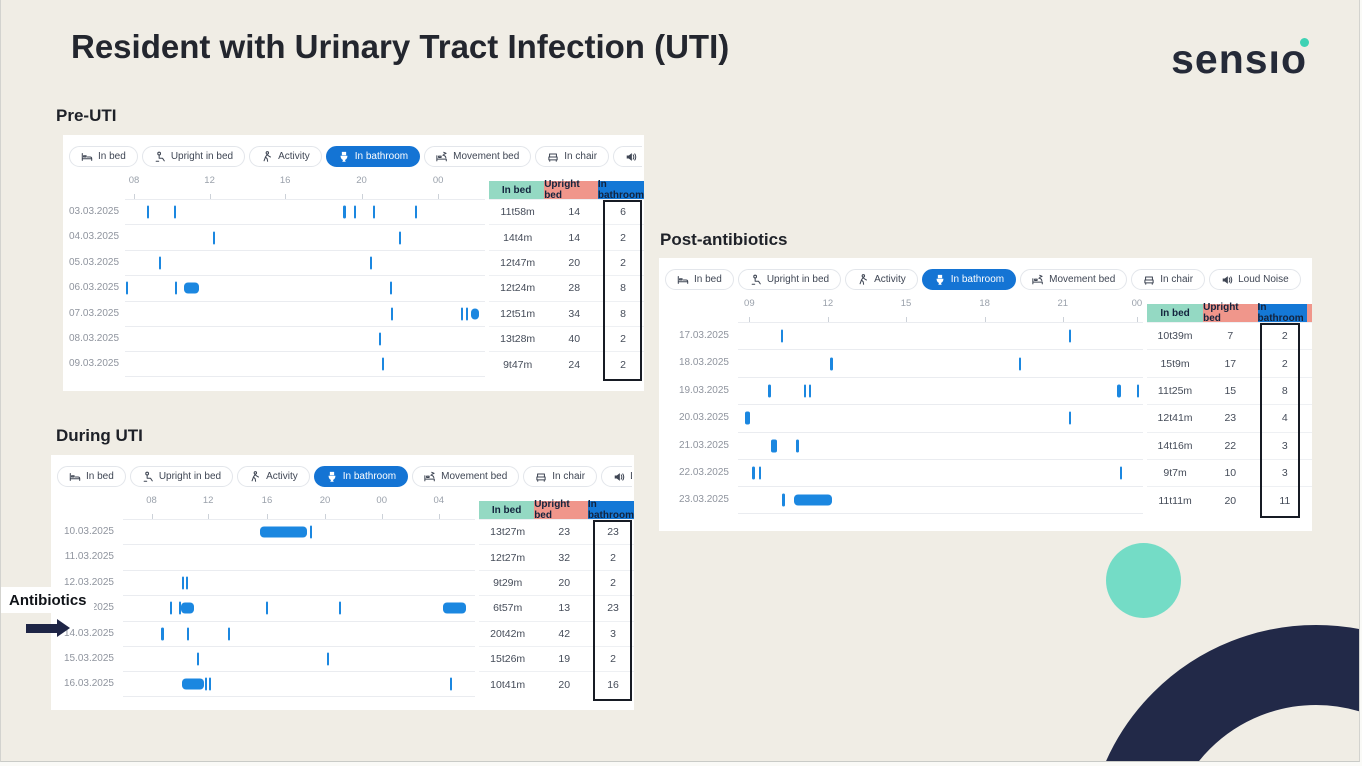 The image size is (1362, 766). Describe the element at coordinates (88, 658) in the screenshot. I see `date-label: 15.03.2025` at that location.